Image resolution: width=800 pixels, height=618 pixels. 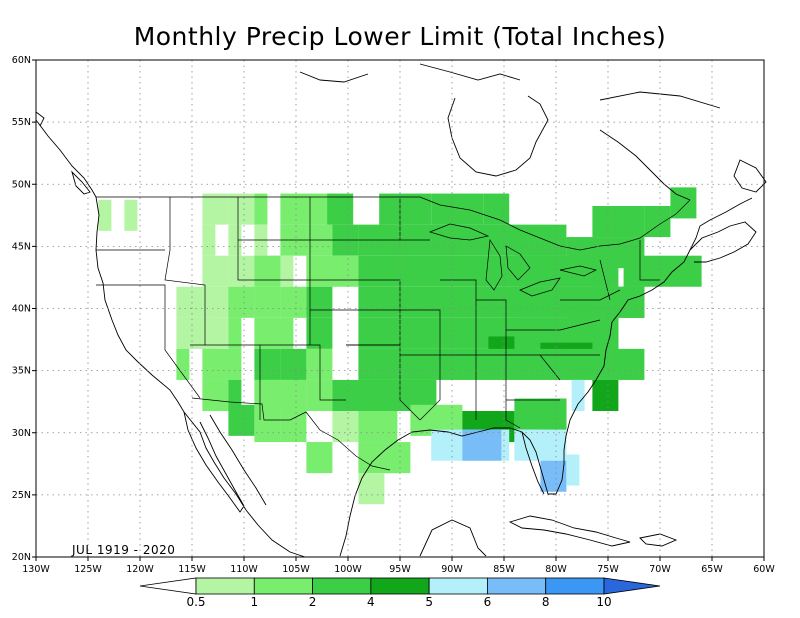 What do you see at coordinates (400, 569) in the screenshot?
I see `lon-label: 95W` at bounding box center [400, 569].